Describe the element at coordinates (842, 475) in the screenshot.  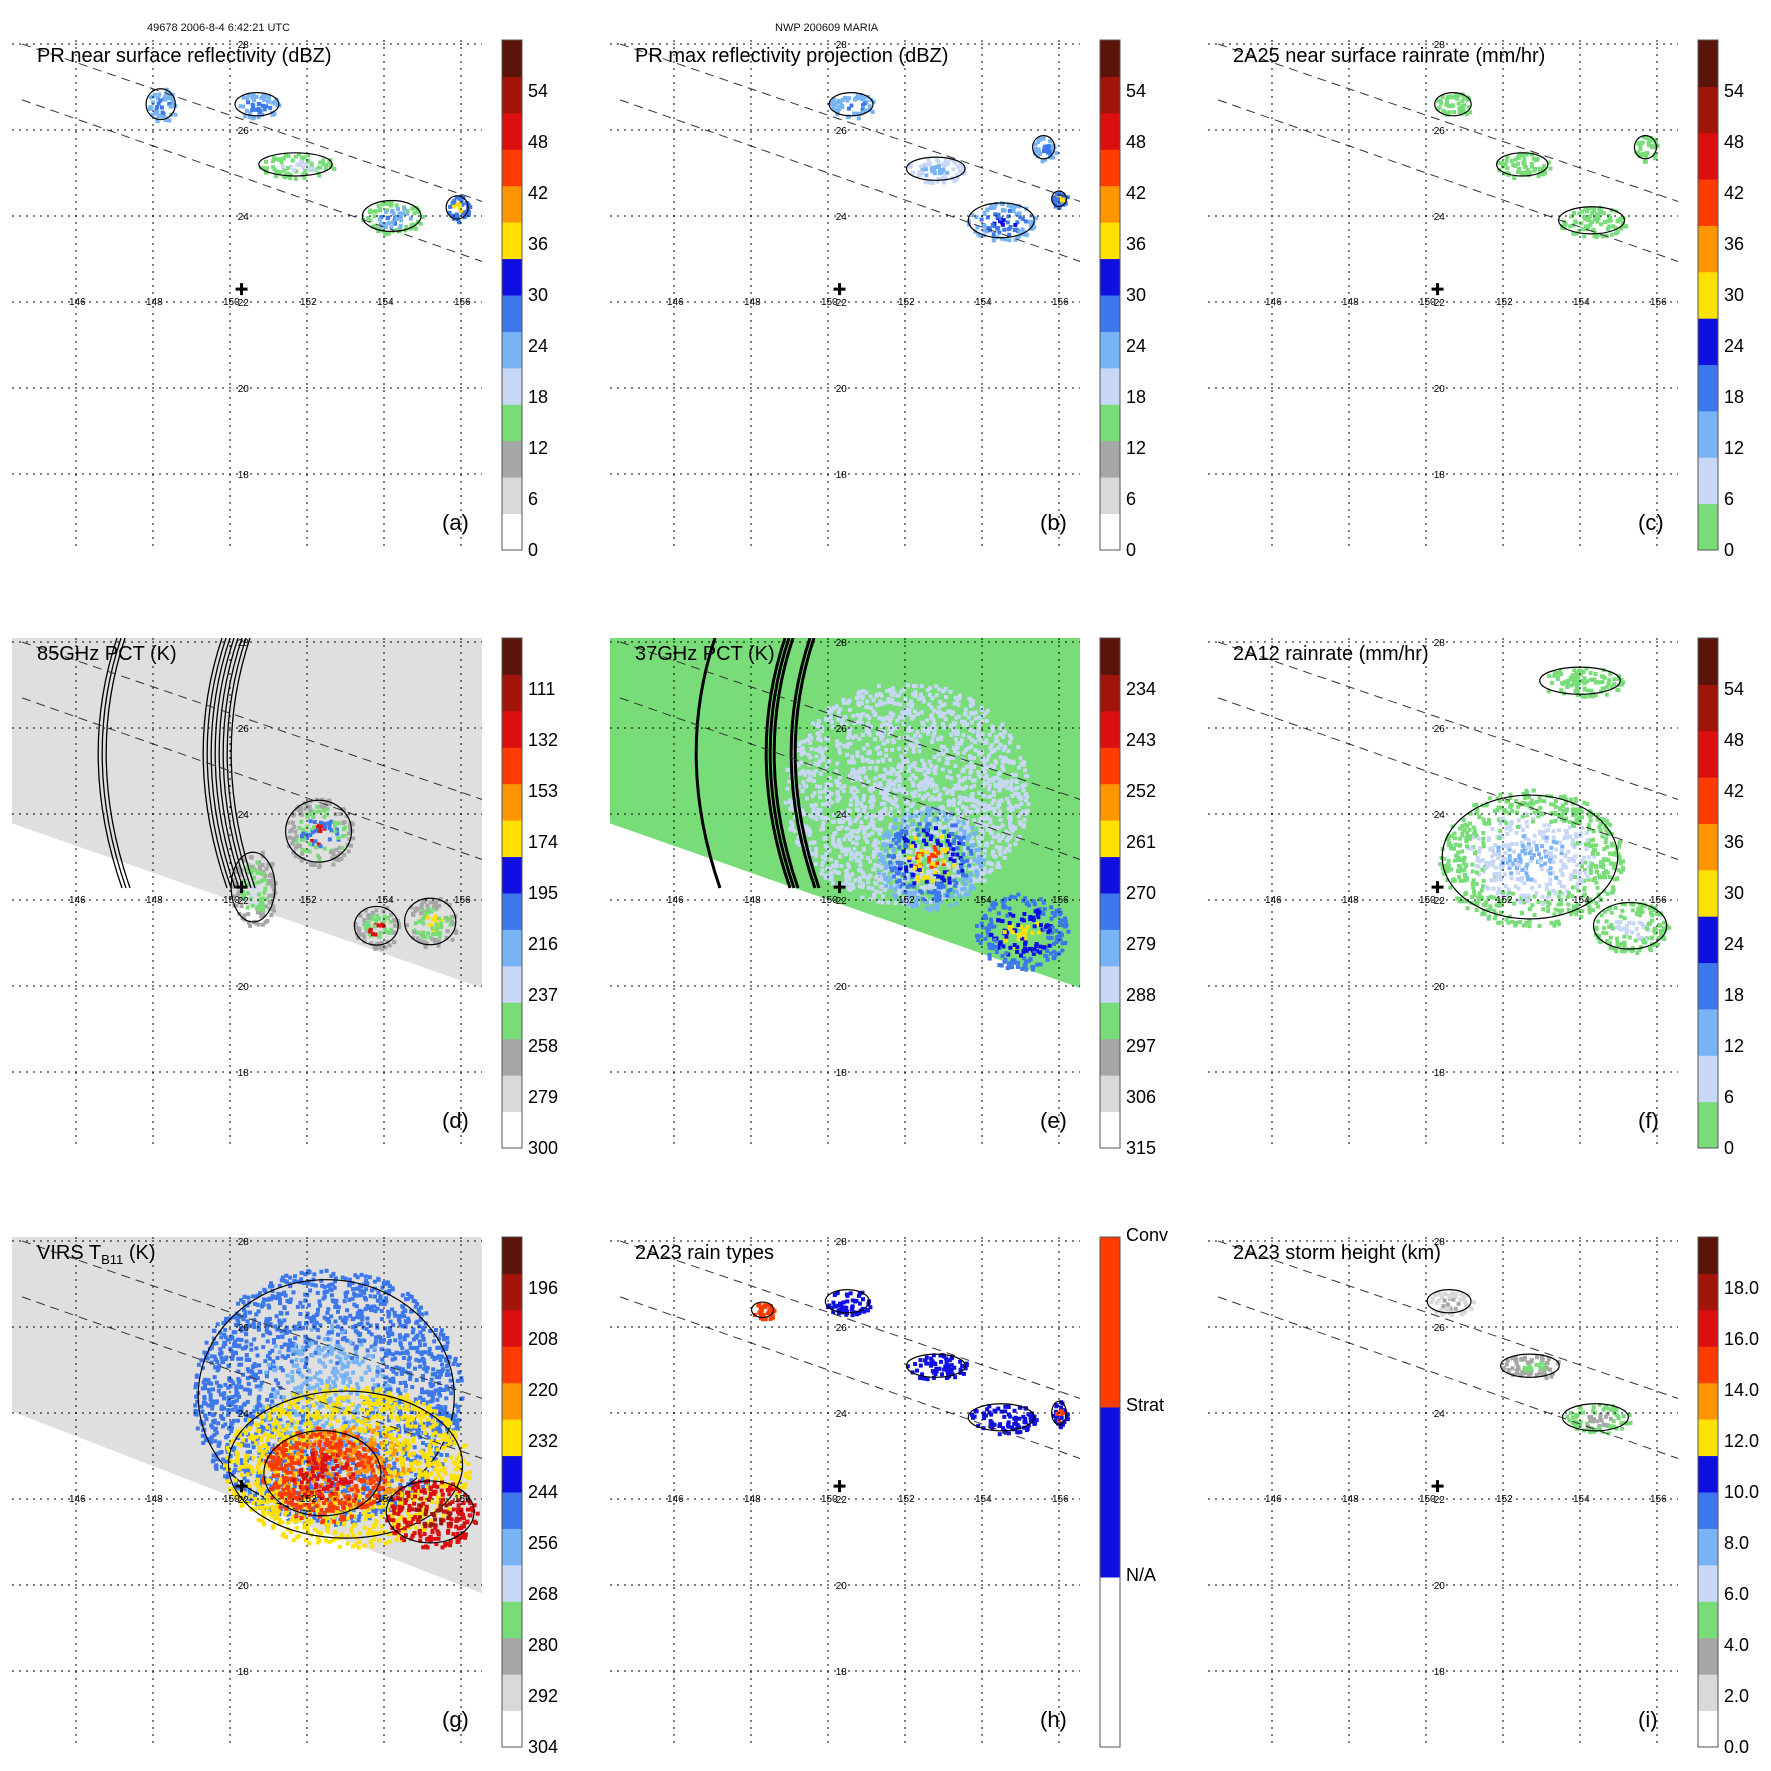
I see `lat-tick-label: 18` at that location.